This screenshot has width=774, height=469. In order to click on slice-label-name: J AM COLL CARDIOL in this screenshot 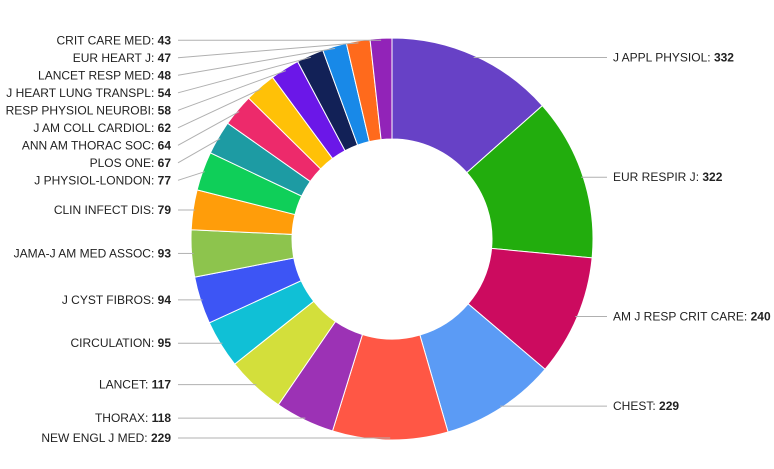, I will do `click(92, 128)`.